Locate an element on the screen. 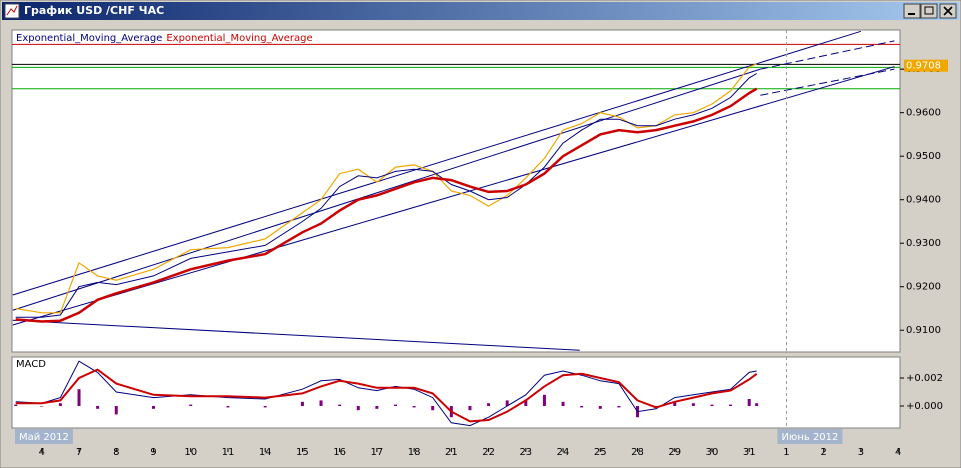 Image resolution: width=961 pixels, height=468 pixels. x-tick-label: 11 is located at coordinates (228, 452).